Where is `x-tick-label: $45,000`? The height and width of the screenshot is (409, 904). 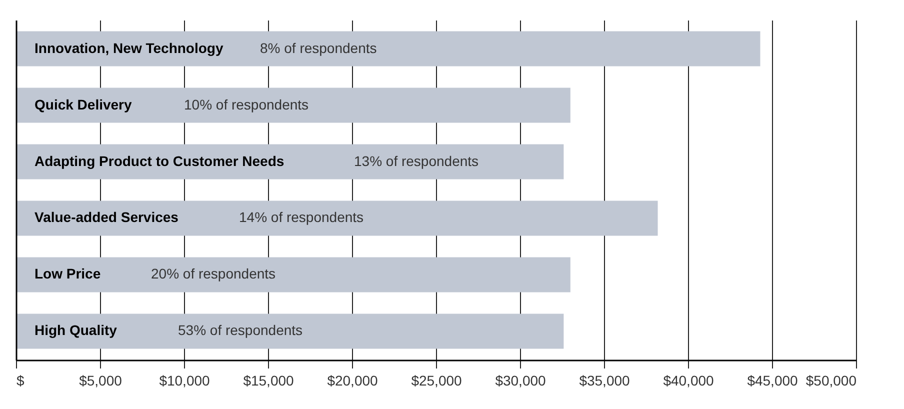 x-tick-label: $45,000 is located at coordinates (772, 380).